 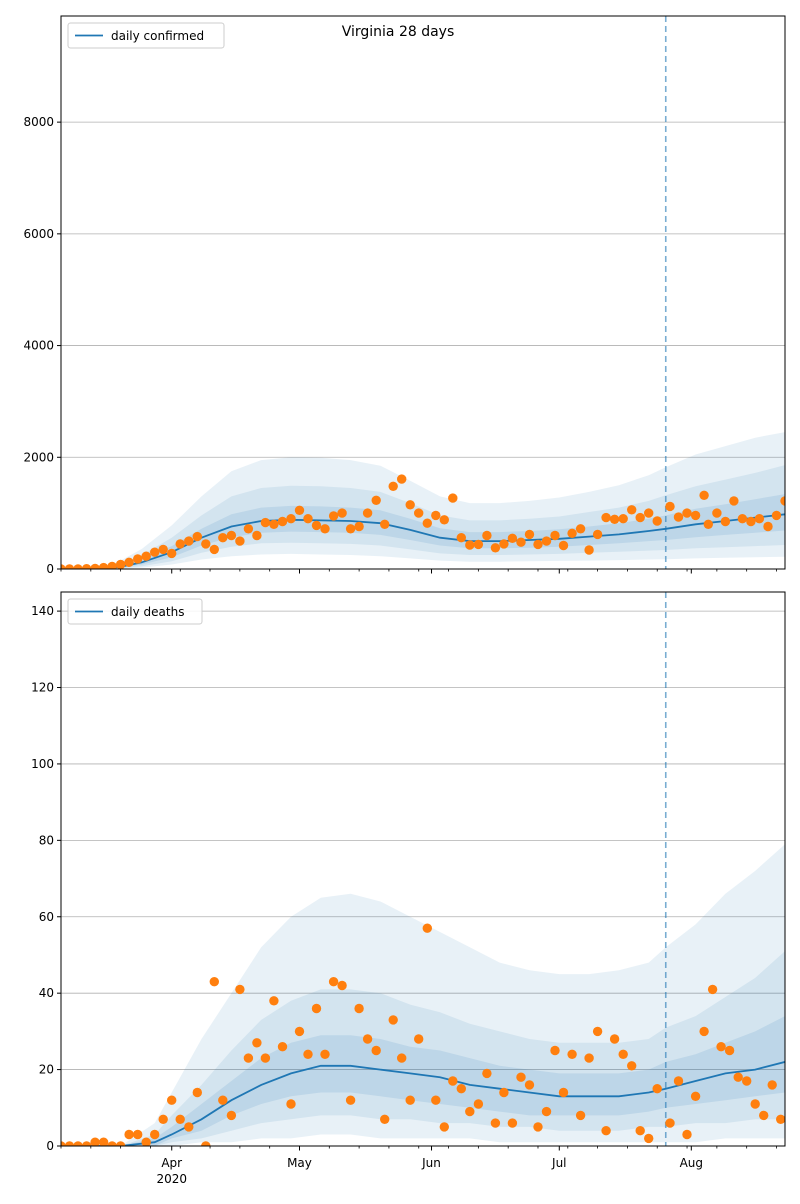 What do you see at coordinates (558, 1163) in the screenshot?
I see `x-tick-label: Jul` at bounding box center [558, 1163].